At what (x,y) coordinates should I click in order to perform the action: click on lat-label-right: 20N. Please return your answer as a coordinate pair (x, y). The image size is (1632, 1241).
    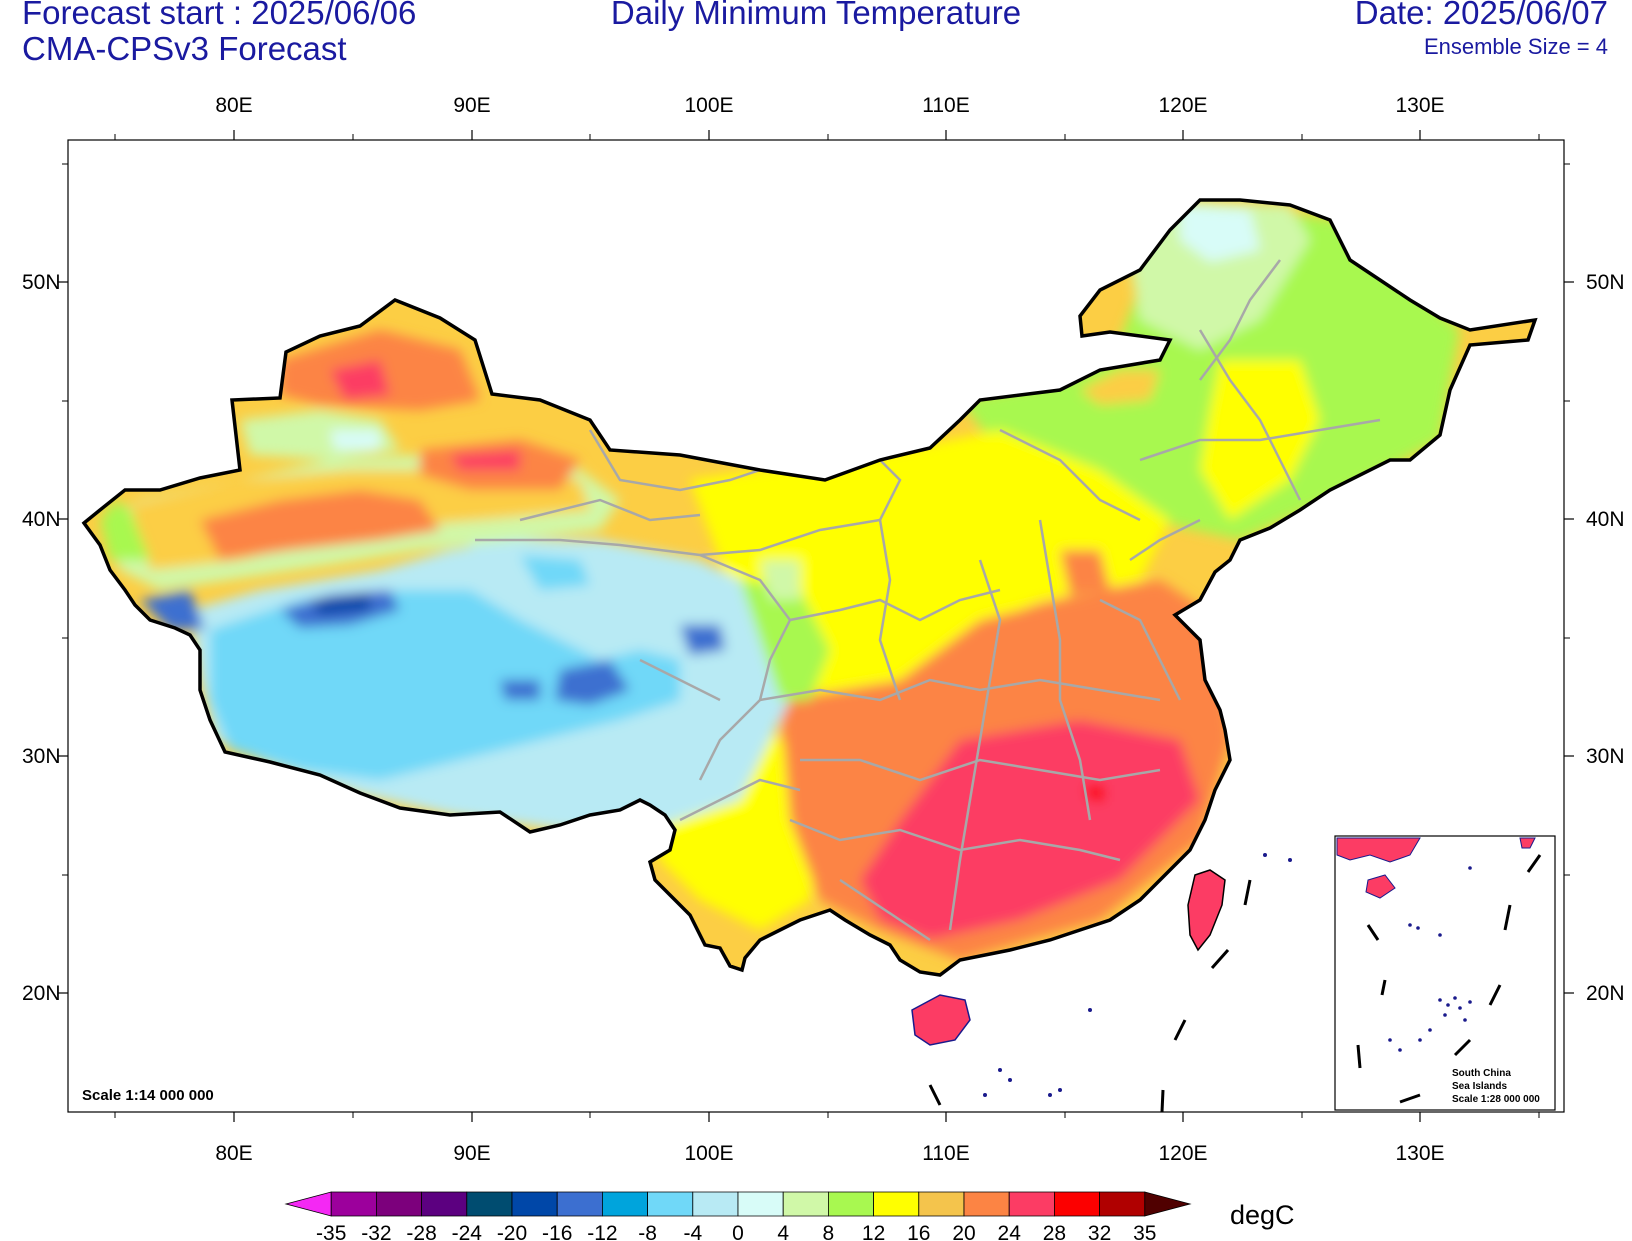
    Looking at the image, I should click on (1605, 993).